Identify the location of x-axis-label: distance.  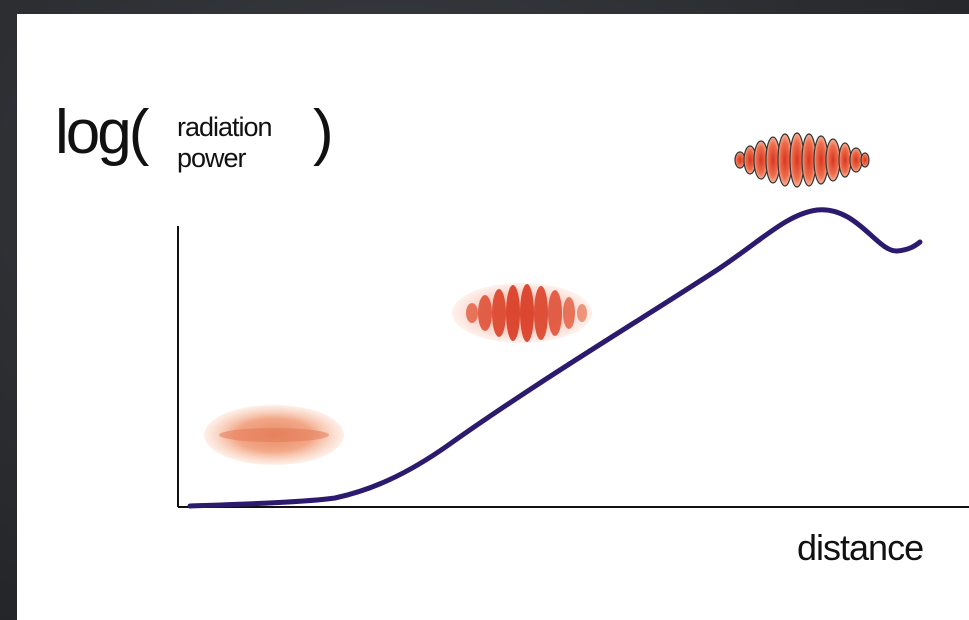
(860, 547).